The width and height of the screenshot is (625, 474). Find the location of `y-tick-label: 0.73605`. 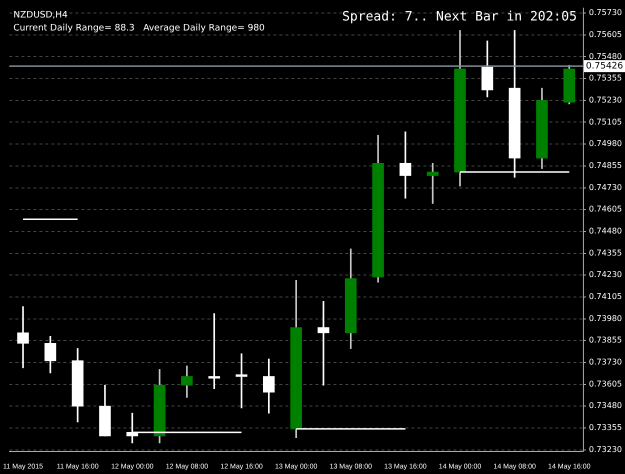

y-tick-label: 0.73605 is located at coordinates (605, 383).